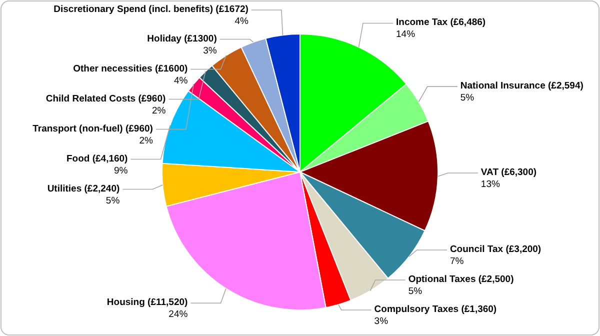 This screenshot has width=600, height=336. Describe the element at coordinates (130, 68) in the screenshot. I see `slice-label: Other necessities (£1600)` at that location.